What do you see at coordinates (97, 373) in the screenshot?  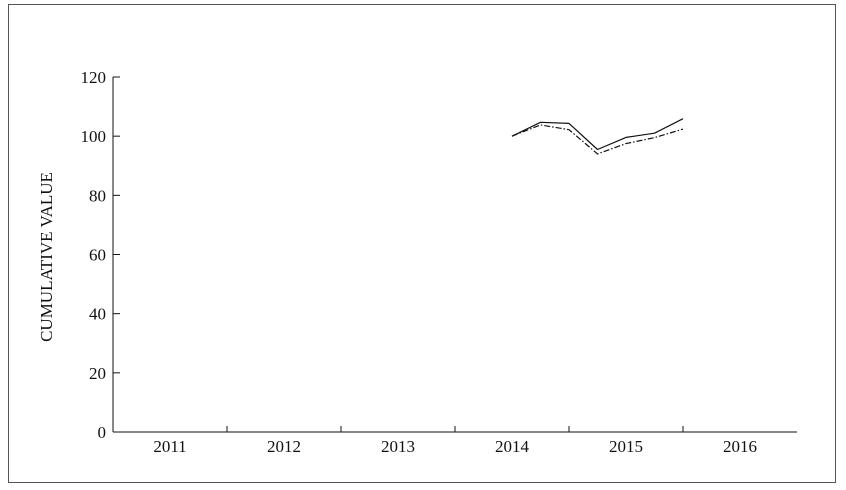 I see `y-tick-label: 20` at bounding box center [97, 373].